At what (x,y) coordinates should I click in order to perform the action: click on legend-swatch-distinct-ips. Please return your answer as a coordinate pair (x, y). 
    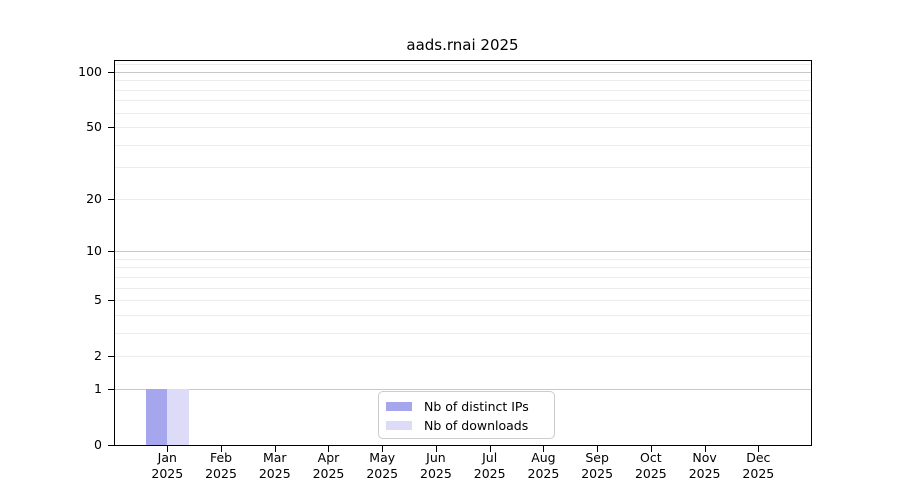
    Looking at the image, I should click on (399, 406).